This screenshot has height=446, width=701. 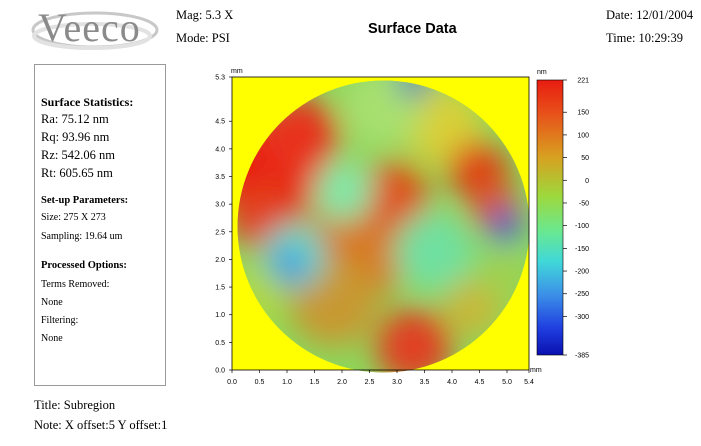 I want to click on colorbar-tick-label: -50, so click(x=584, y=203).